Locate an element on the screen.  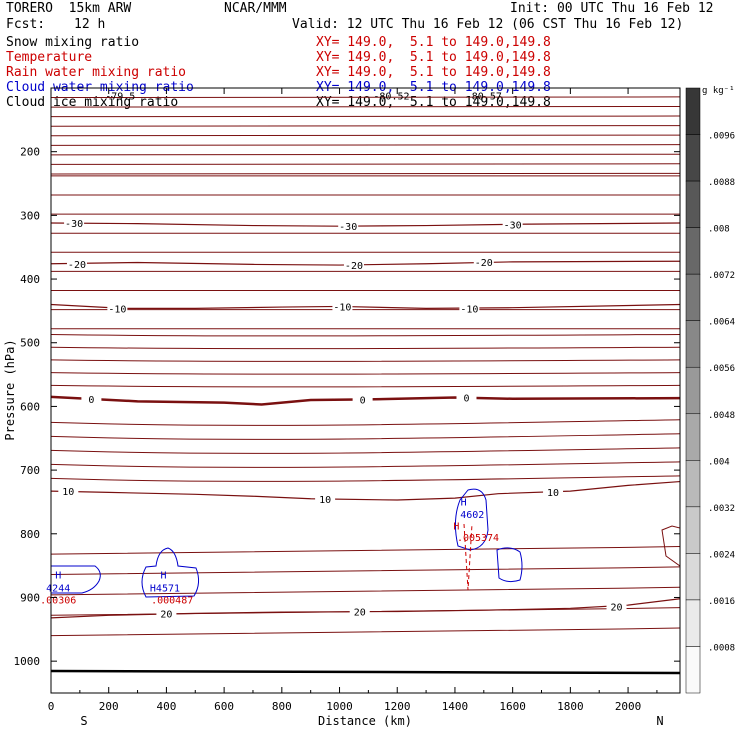
terrain-north is located at coordinates (671, 546).